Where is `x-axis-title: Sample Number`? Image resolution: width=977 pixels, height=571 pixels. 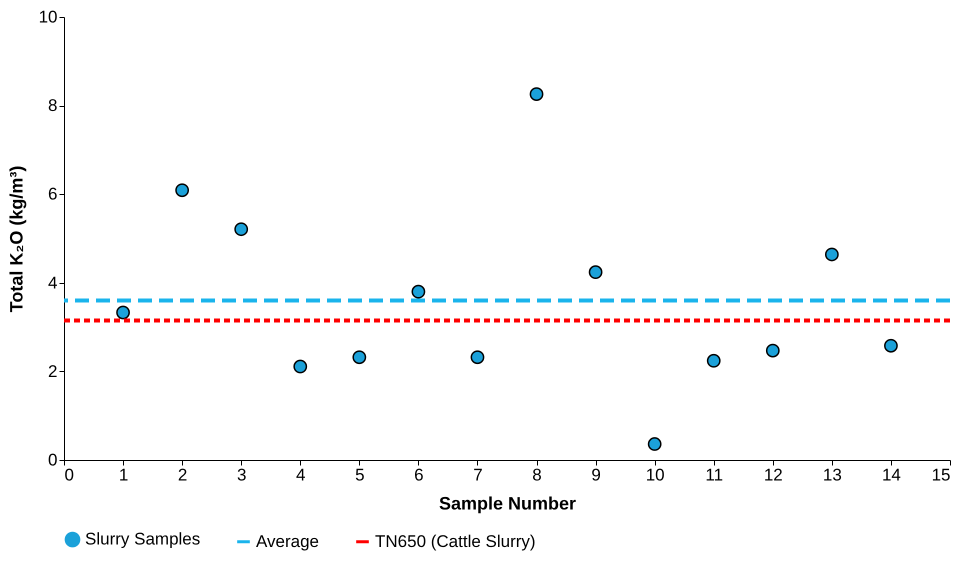
x-axis-title: Sample Number is located at coordinates (507, 504).